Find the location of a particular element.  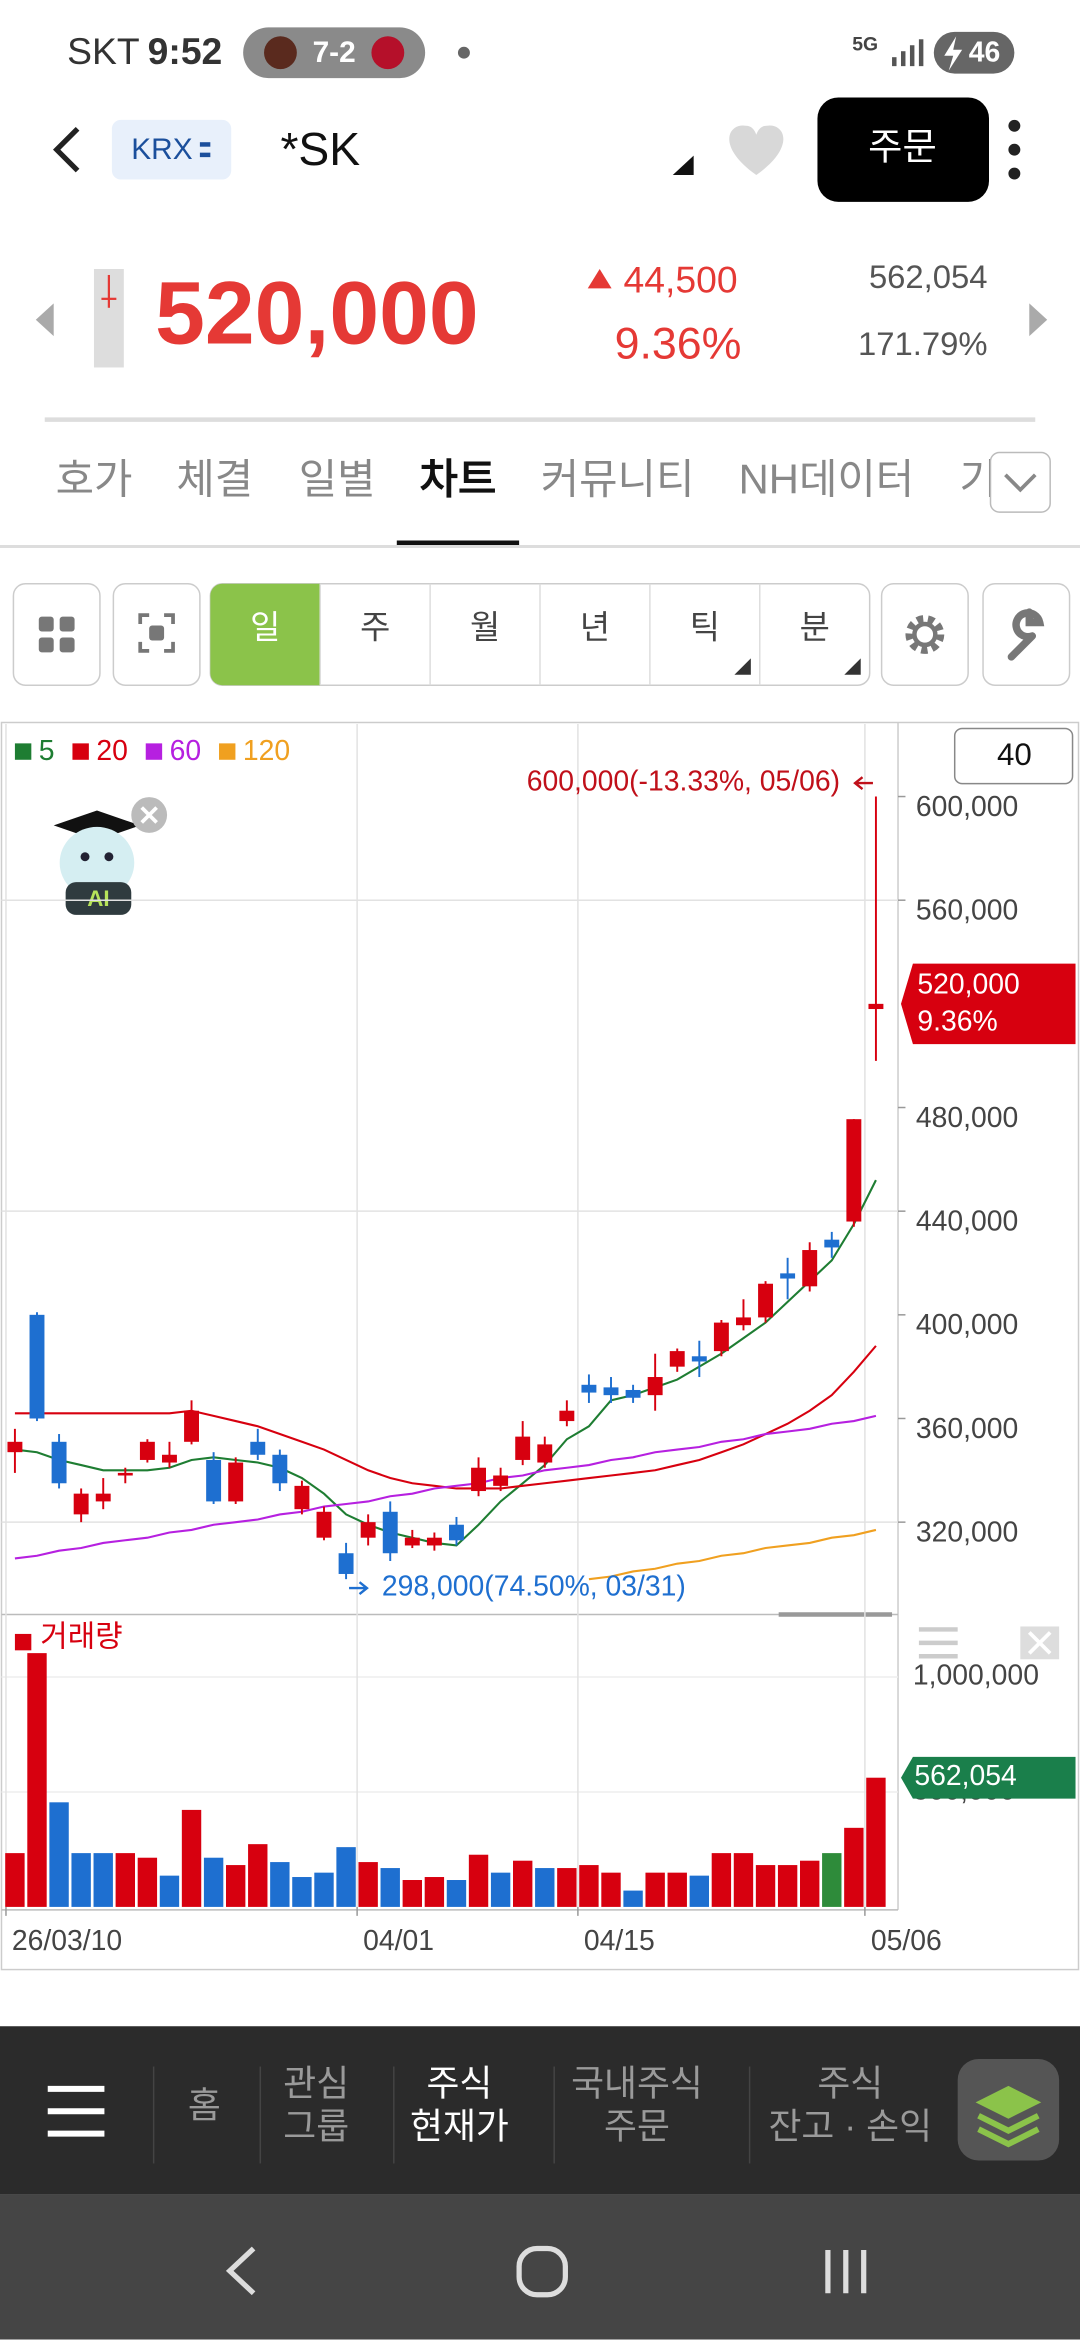

tab: NH데이터 is located at coordinates (827, 478).